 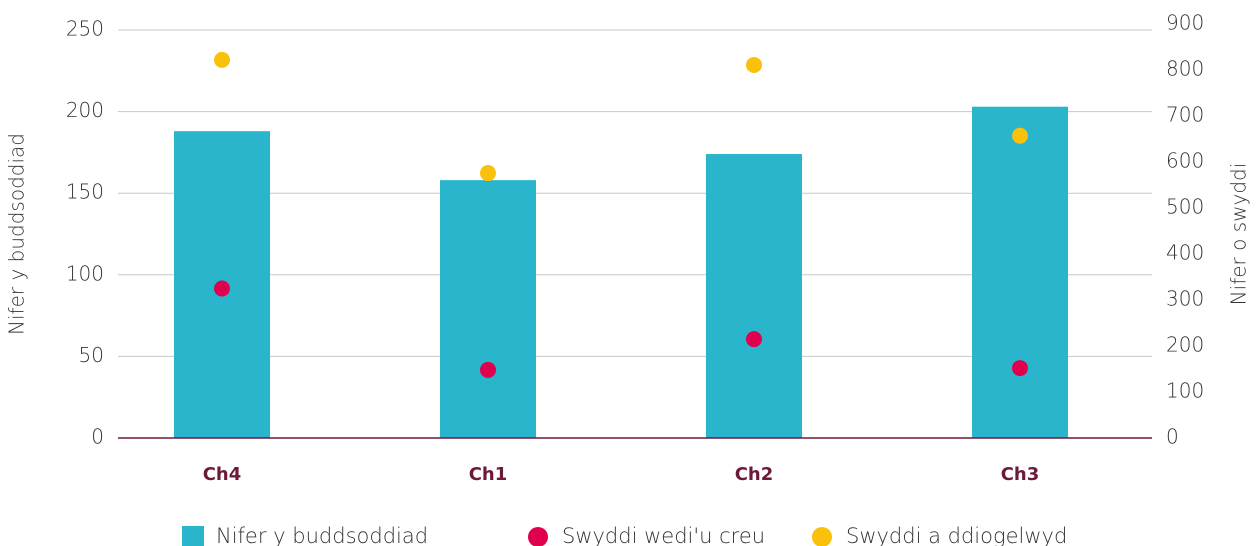 I want to click on y2-tick-label: 400, so click(x=1185, y=253).